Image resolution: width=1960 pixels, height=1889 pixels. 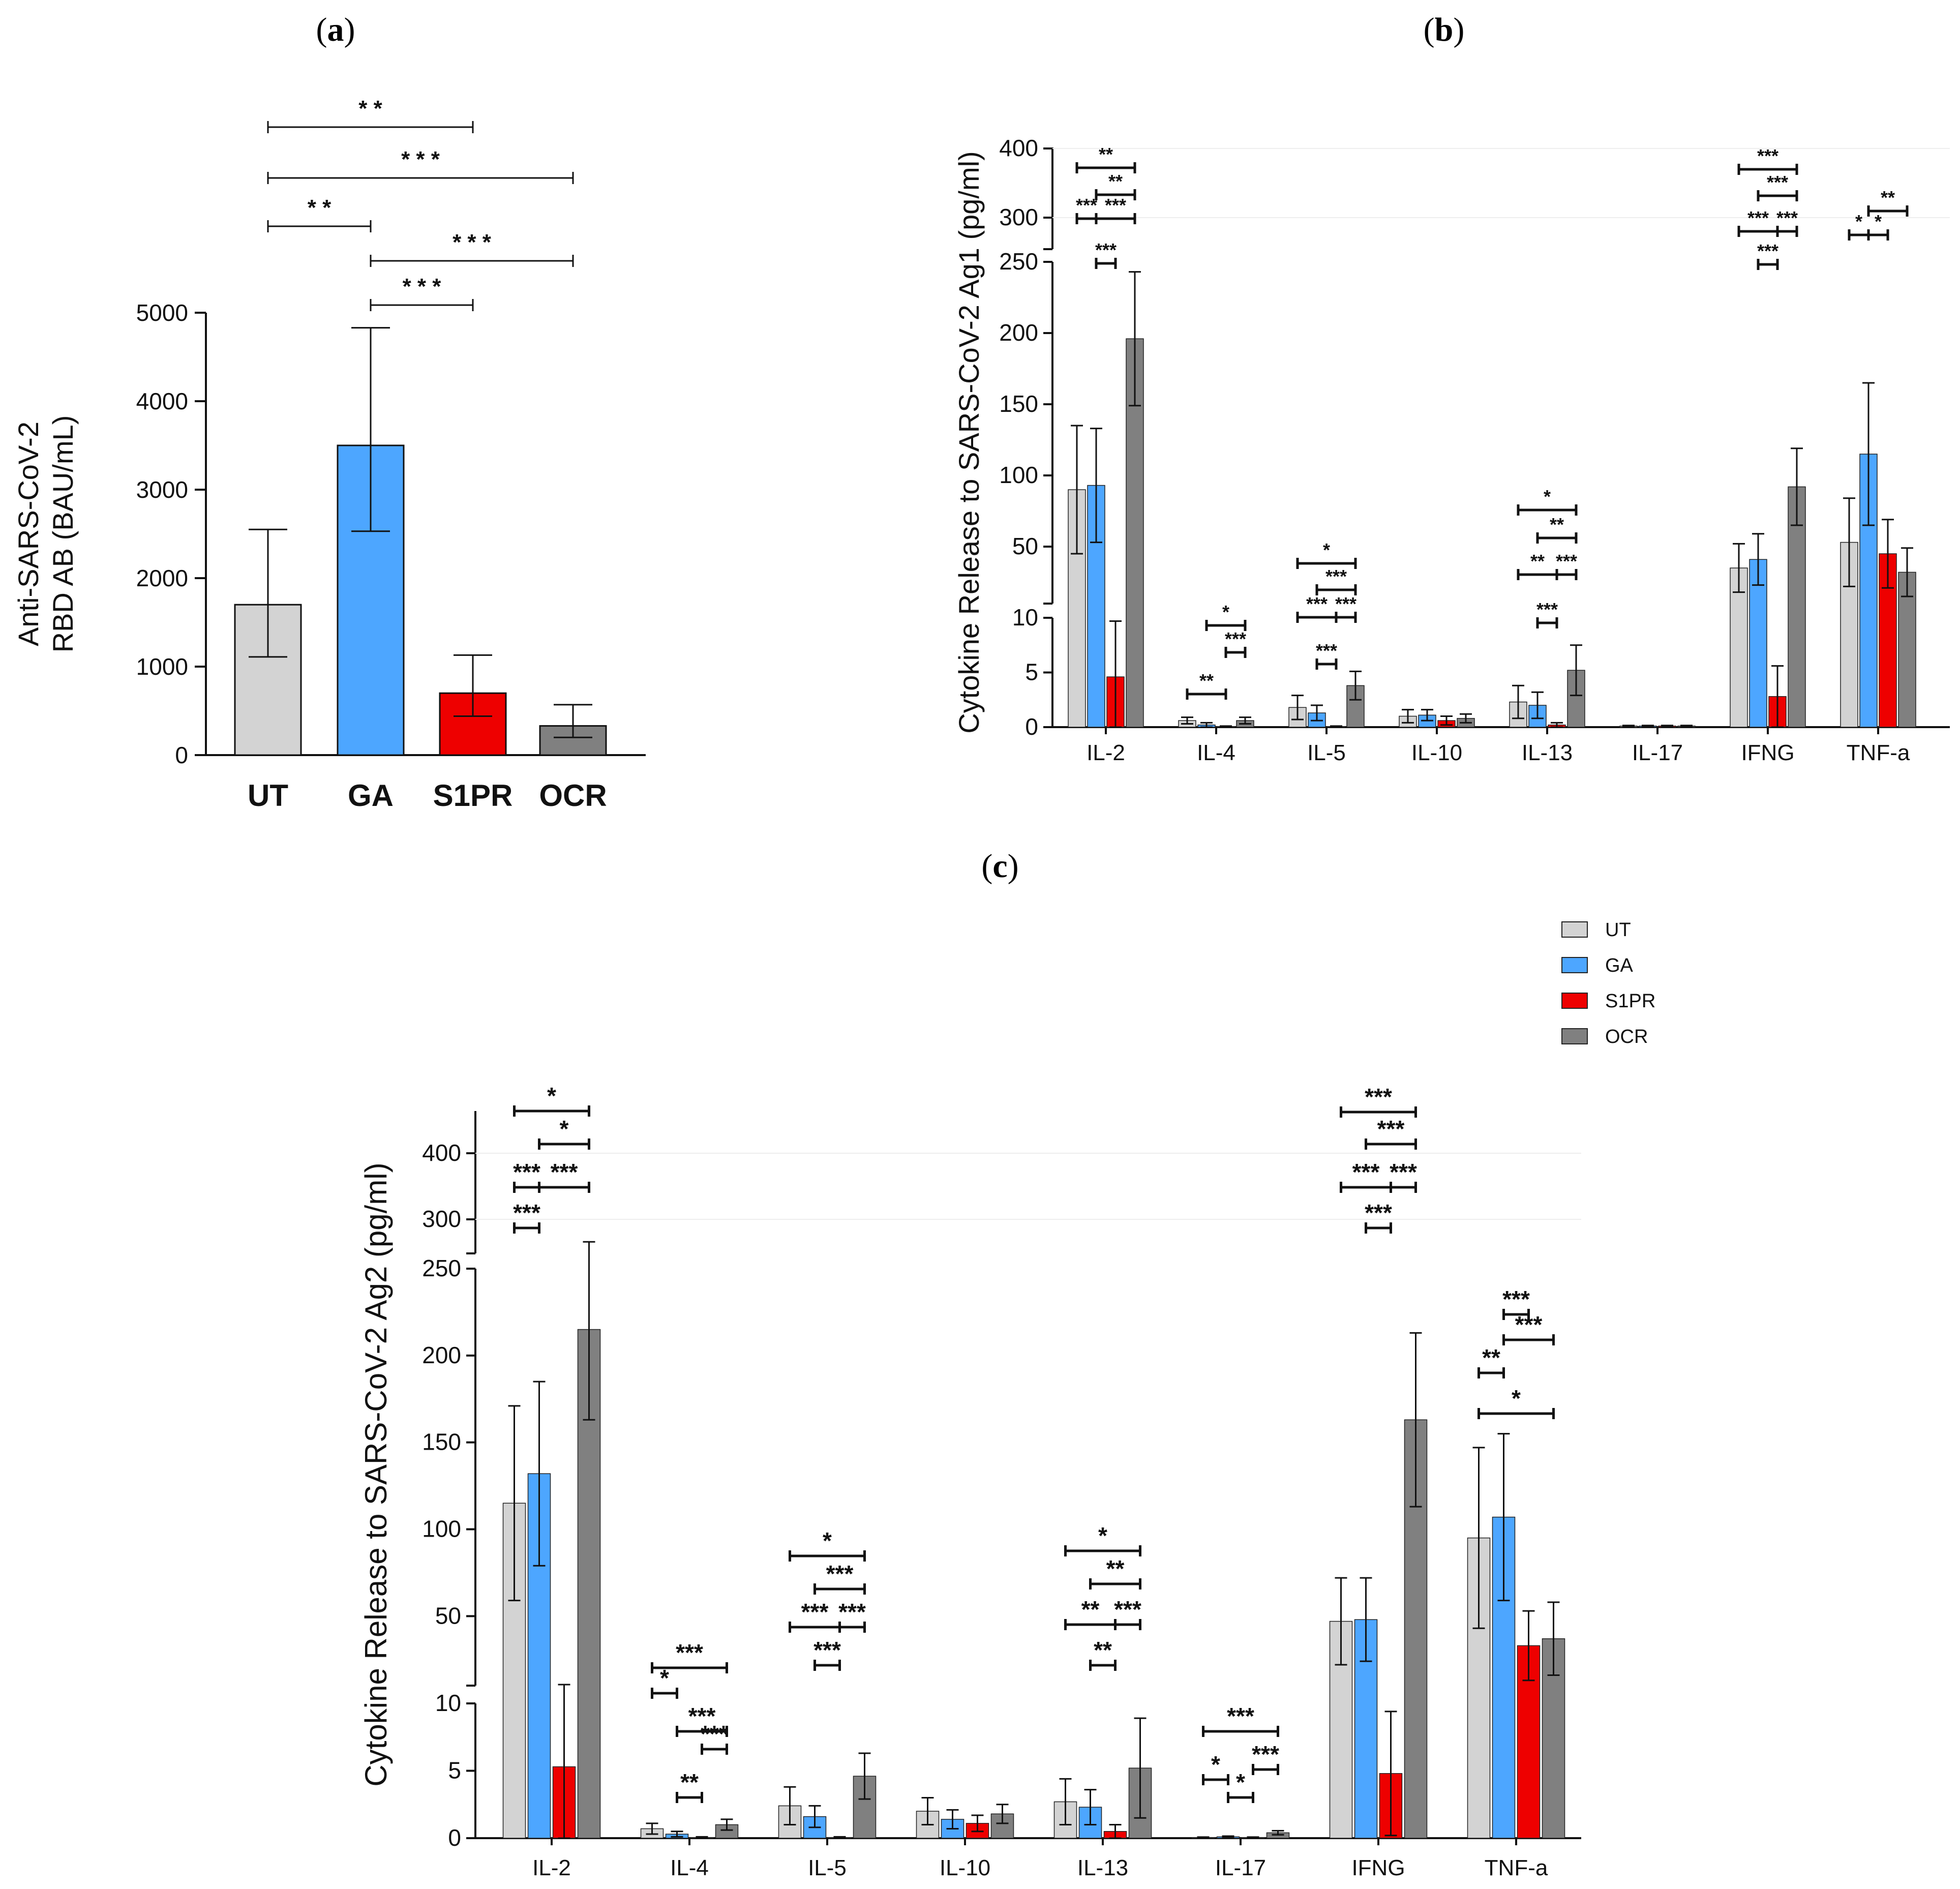 What do you see at coordinates (1018, 148) in the screenshot?
I see `chart-b-ytick-label: 400` at bounding box center [1018, 148].